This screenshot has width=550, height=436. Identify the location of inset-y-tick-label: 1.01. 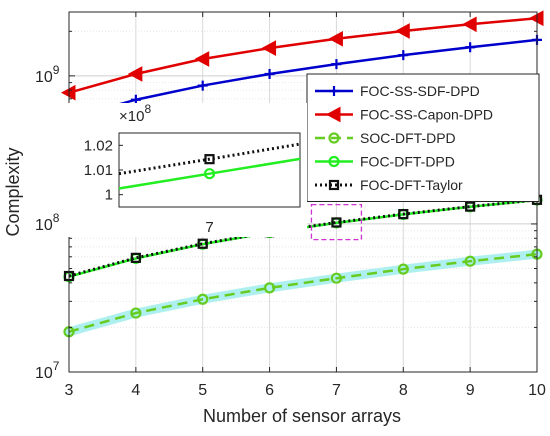
(98, 170).